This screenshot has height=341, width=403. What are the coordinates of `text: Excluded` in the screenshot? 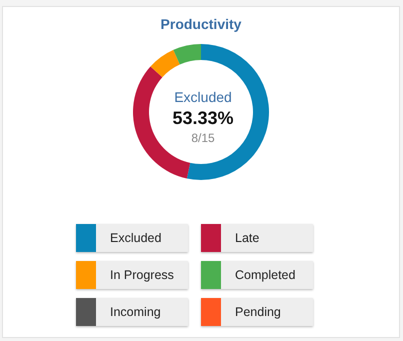 It's located at (203, 97).